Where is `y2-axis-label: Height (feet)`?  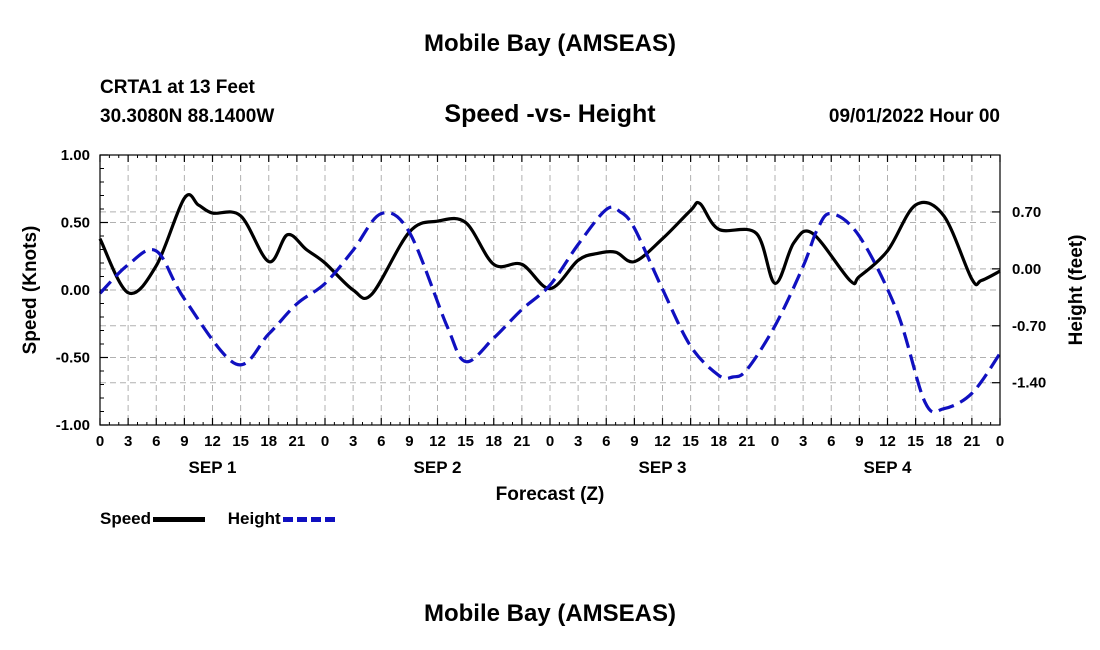 y2-axis-label: Height (feet) is located at coordinates (1076, 290).